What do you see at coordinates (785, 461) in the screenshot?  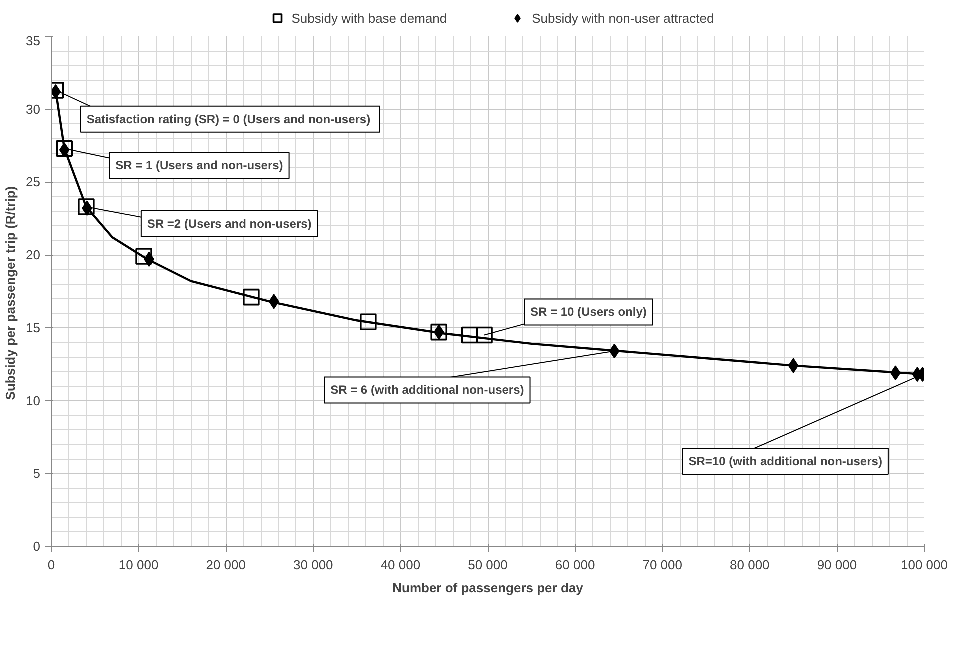 I see `annotation: SR=10 (with additional non-users)` at bounding box center [785, 461].